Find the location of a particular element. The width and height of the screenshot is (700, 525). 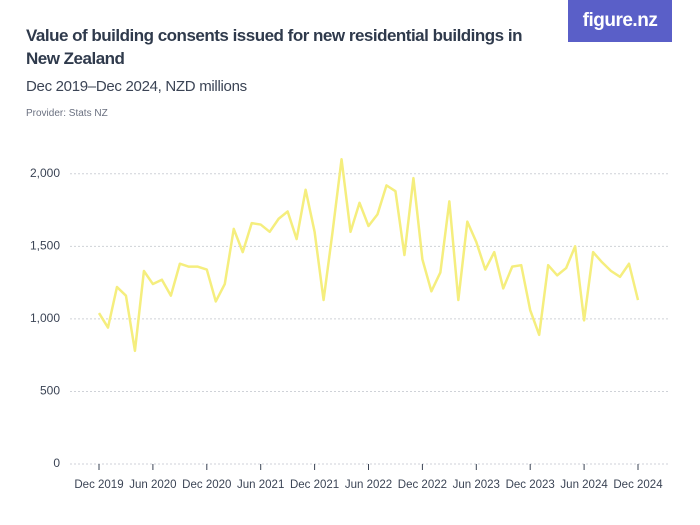

logo: figure.nz is located at coordinates (620, 21).